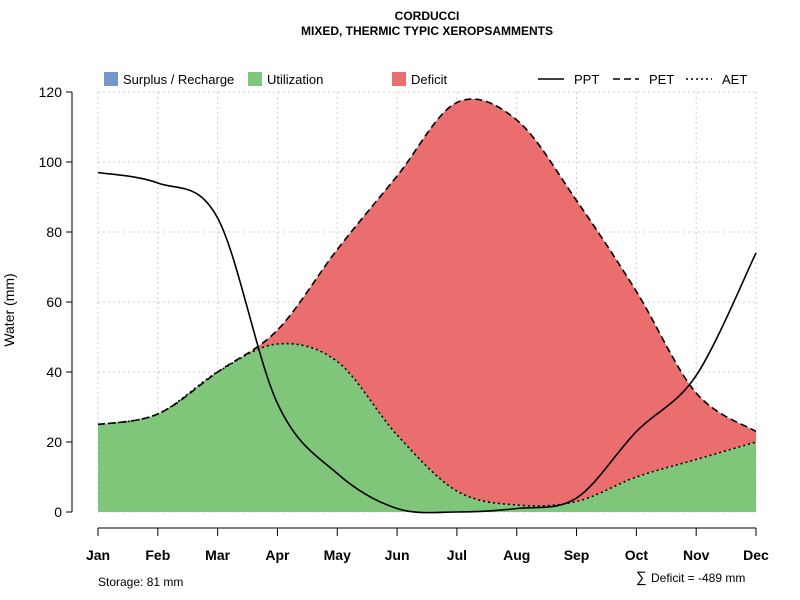 Image resolution: width=800 pixels, height=600 pixels. I want to click on x-tick-label-aug: Aug, so click(516, 555).